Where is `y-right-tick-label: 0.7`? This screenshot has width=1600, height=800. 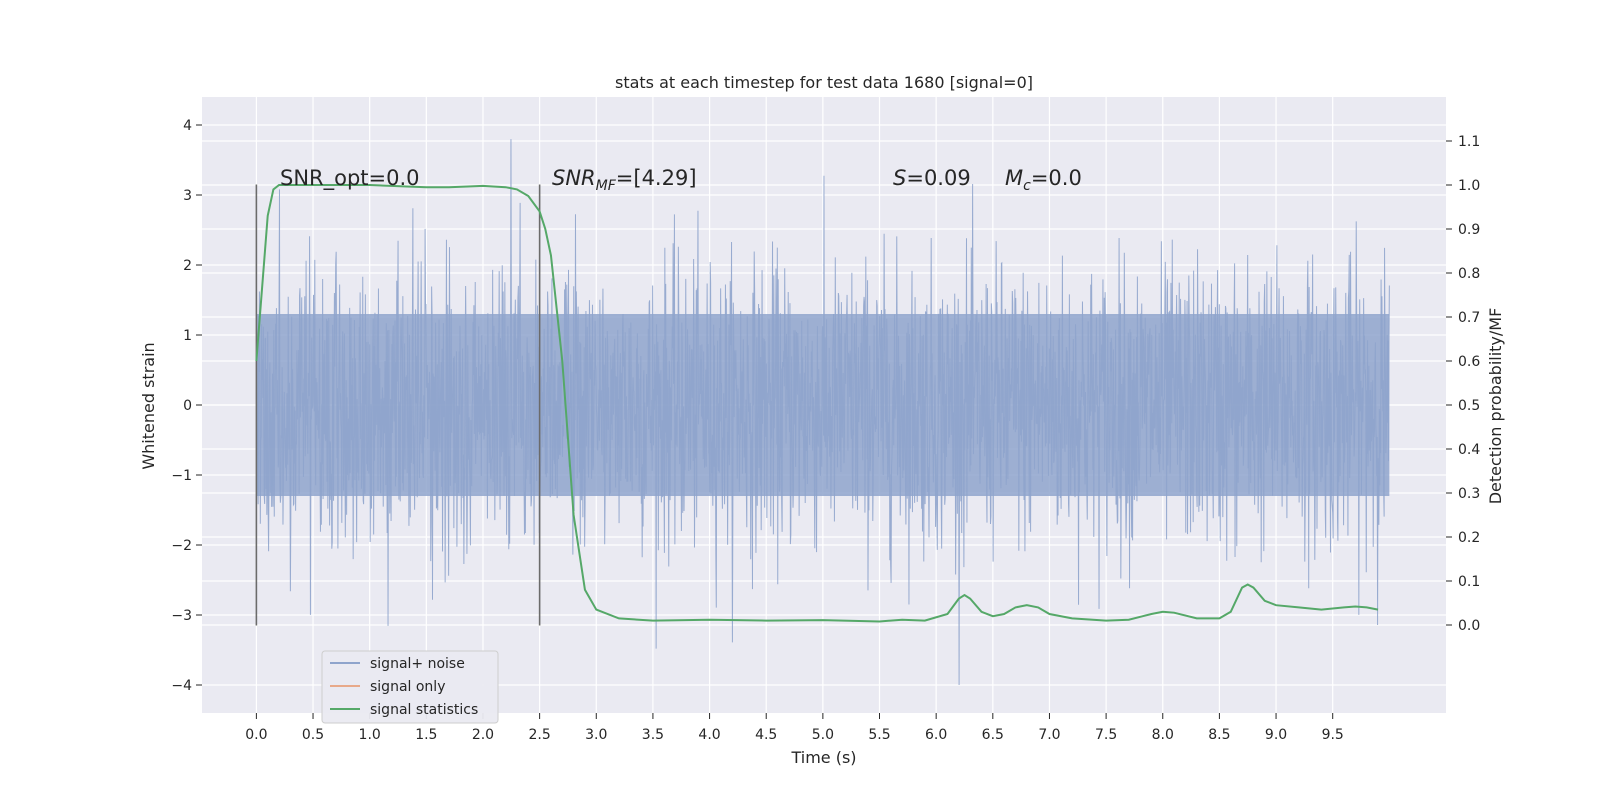
y-right-tick-label: 0.7 is located at coordinates (1469, 318).